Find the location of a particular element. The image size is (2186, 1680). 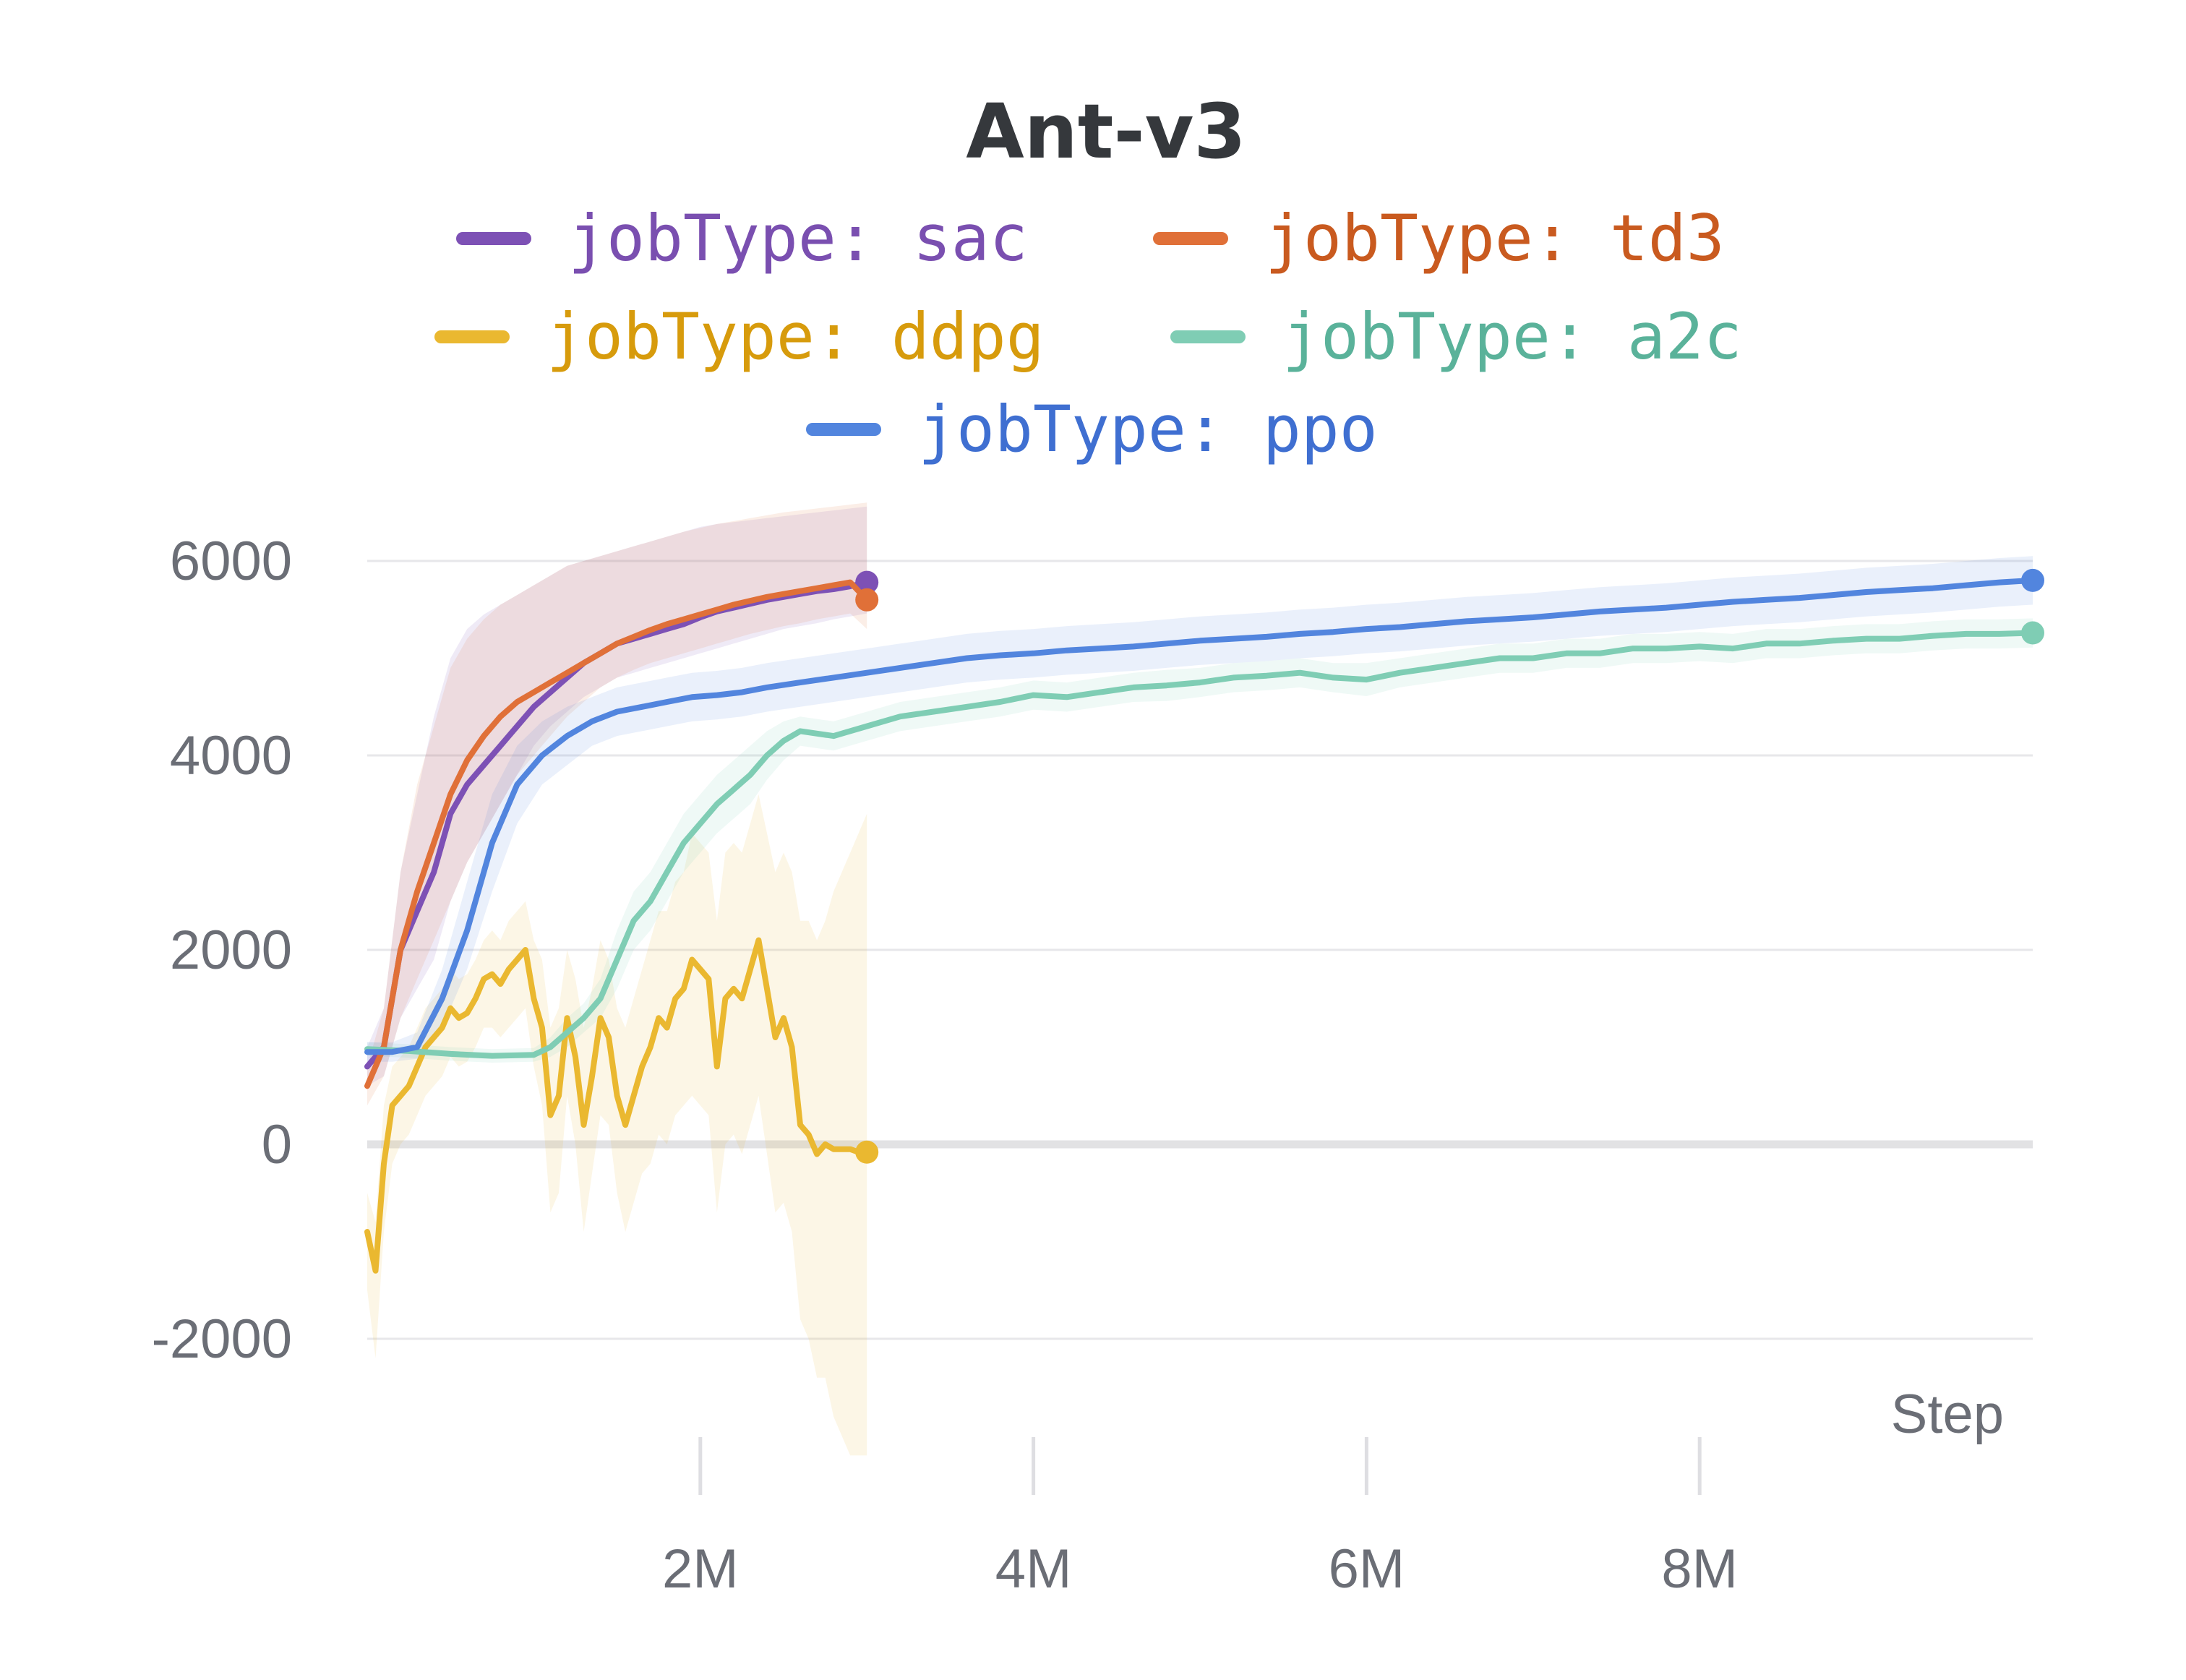

y-tick-label-0: 6000 is located at coordinates (231, 561).